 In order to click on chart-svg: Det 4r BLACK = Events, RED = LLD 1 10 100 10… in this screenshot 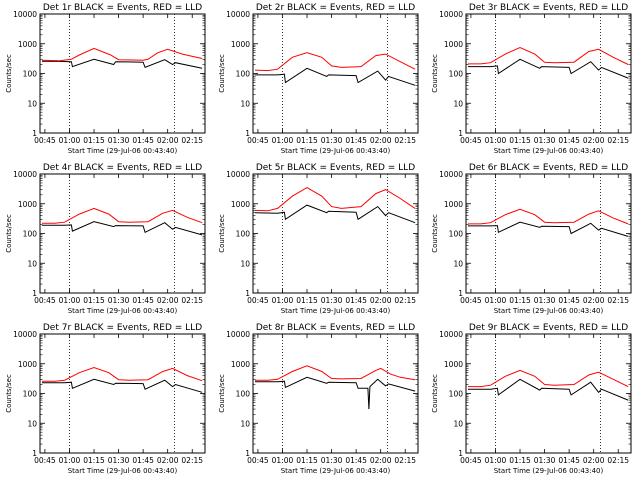, I will do `click(105, 239)`.